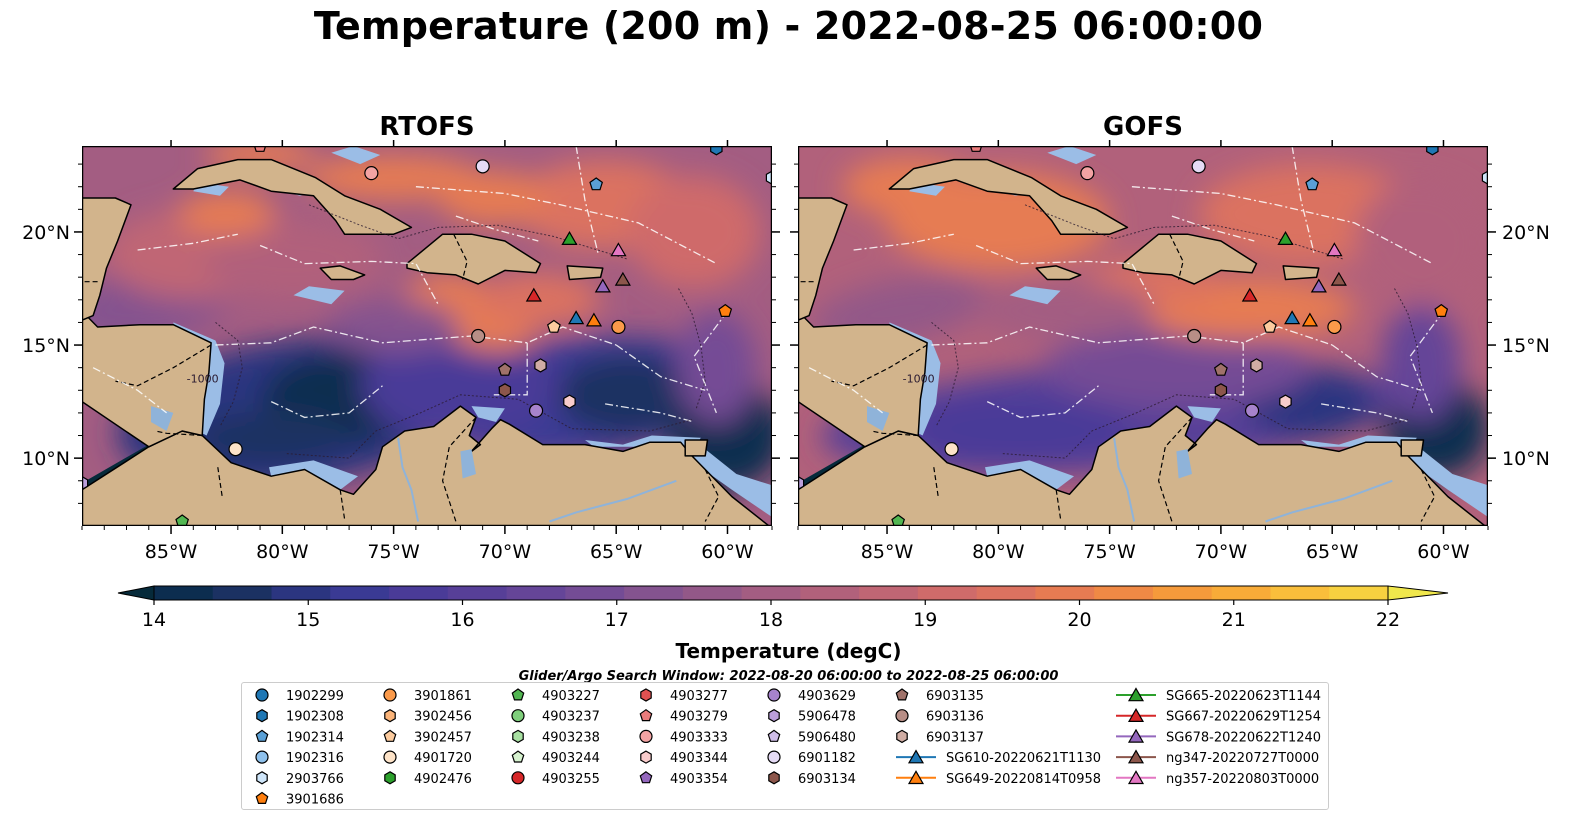 Image resolution: width=1577 pixels, height=827 pixels. What do you see at coordinates (226, 214) in the screenshot?
I see `temperature-feature` at bounding box center [226, 214].